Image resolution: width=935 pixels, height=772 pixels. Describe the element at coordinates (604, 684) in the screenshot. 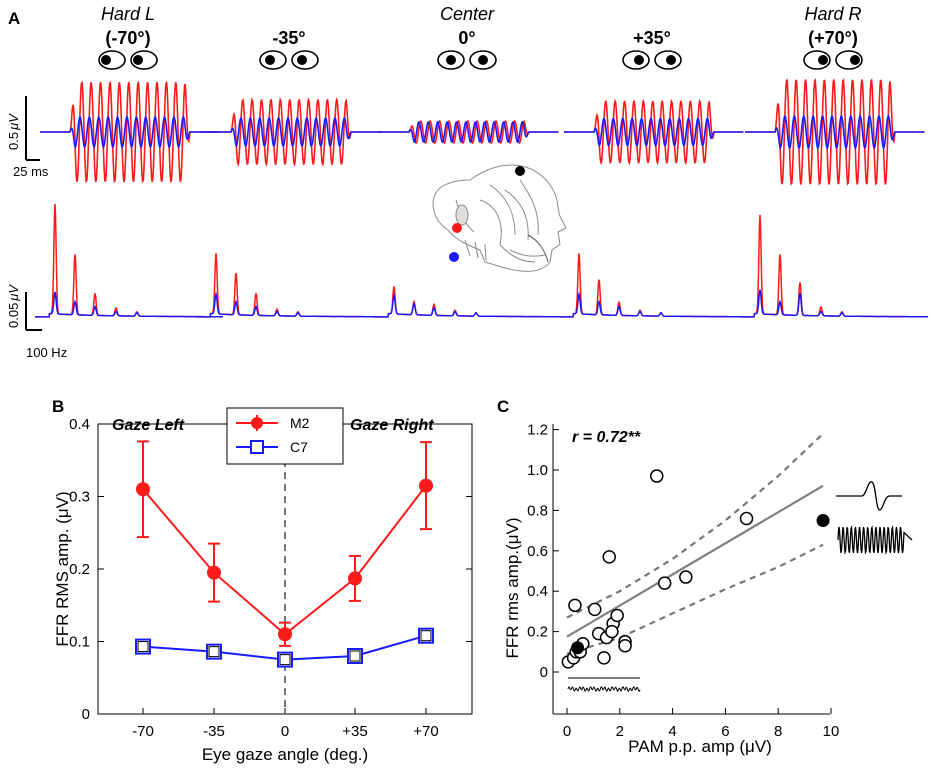

I see `inset-trace-low` at that location.